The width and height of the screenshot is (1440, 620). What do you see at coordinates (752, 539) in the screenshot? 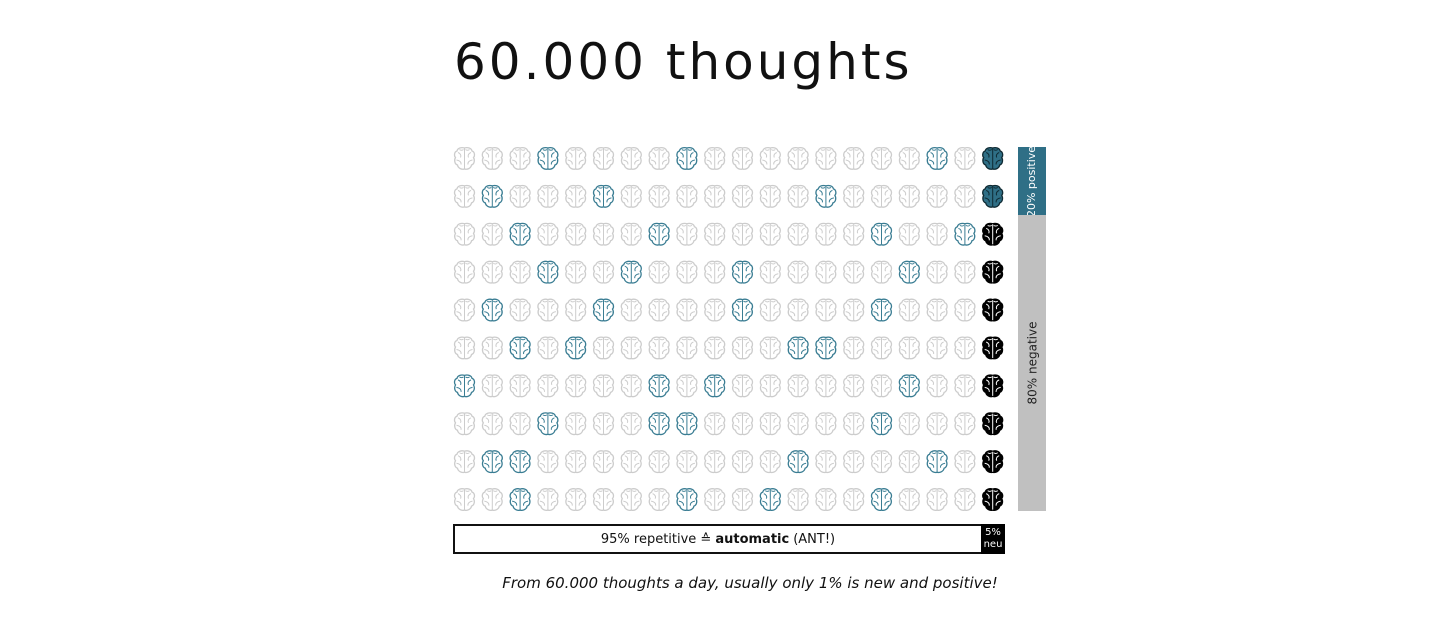
I see `repetitive-bold: automatic` at bounding box center [752, 539].